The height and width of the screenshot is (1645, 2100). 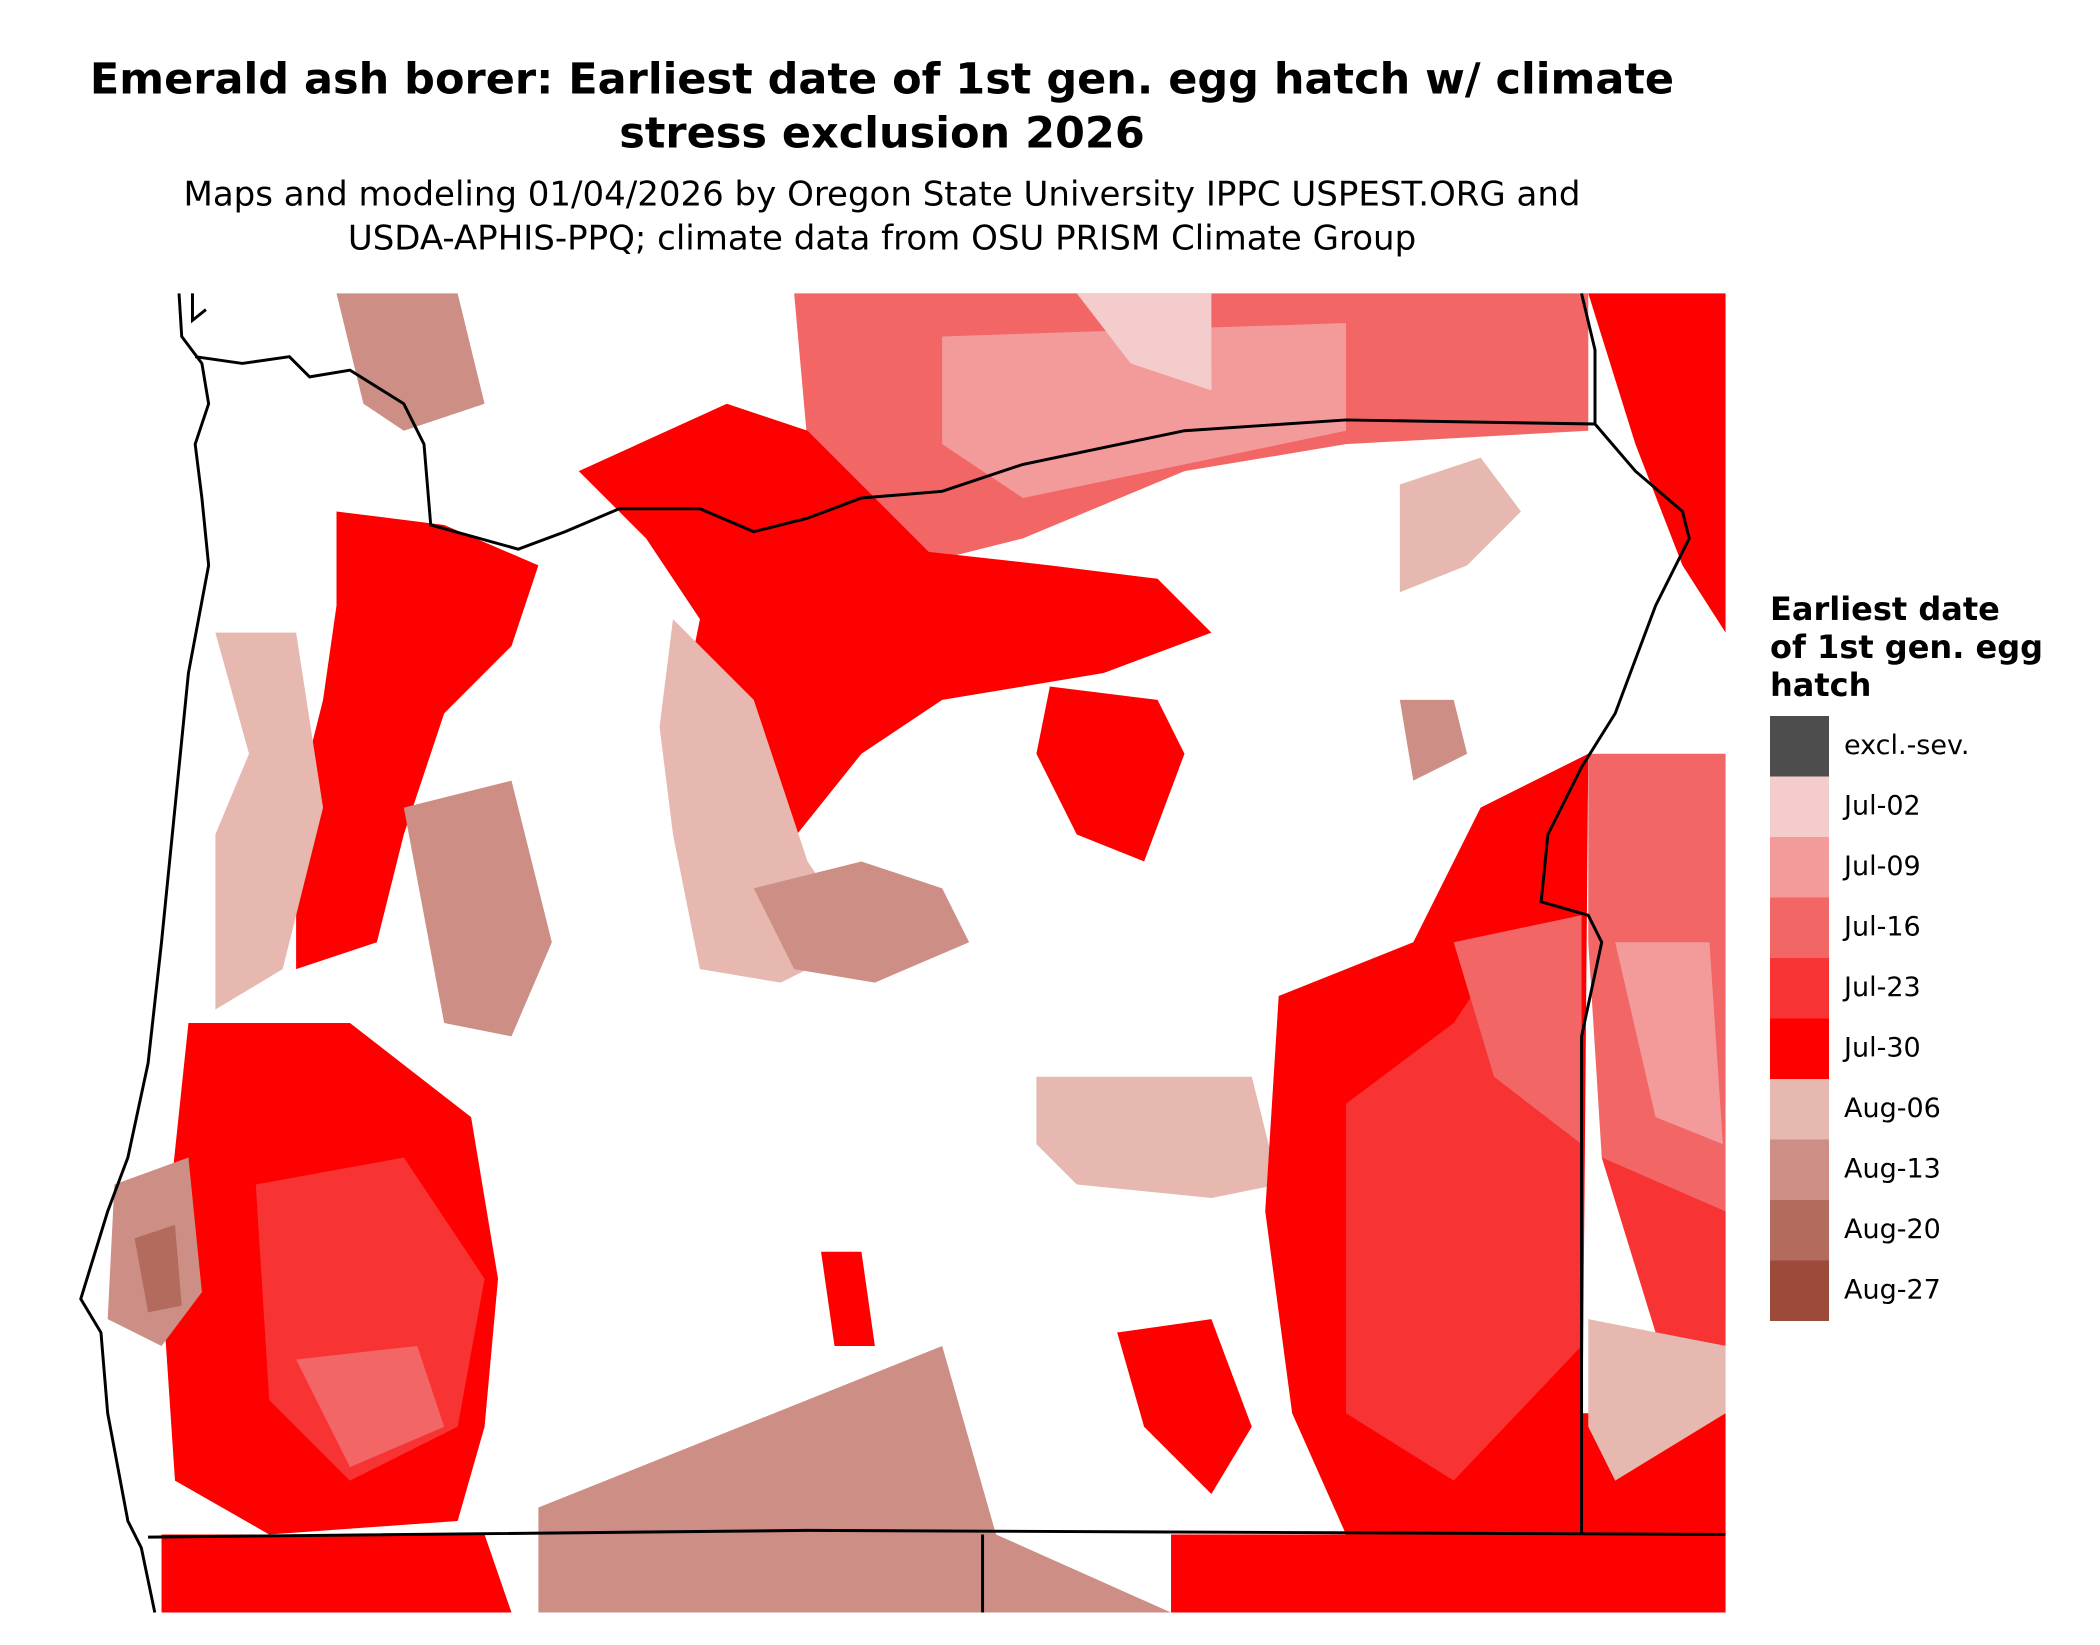 What do you see at coordinates (882, 134) in the screenshot?
I see `title: stress exclusion 2026` at bounding box center [882, 134].